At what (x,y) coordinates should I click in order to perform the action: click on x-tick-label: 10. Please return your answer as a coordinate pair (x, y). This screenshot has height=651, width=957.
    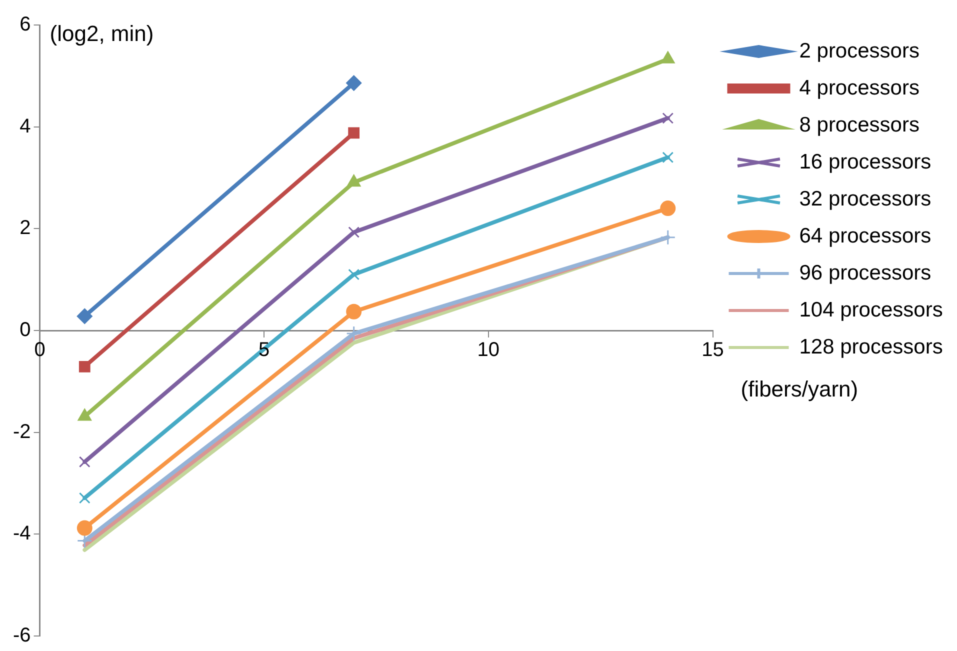
    Looking at the image, I should click on (488, 350).